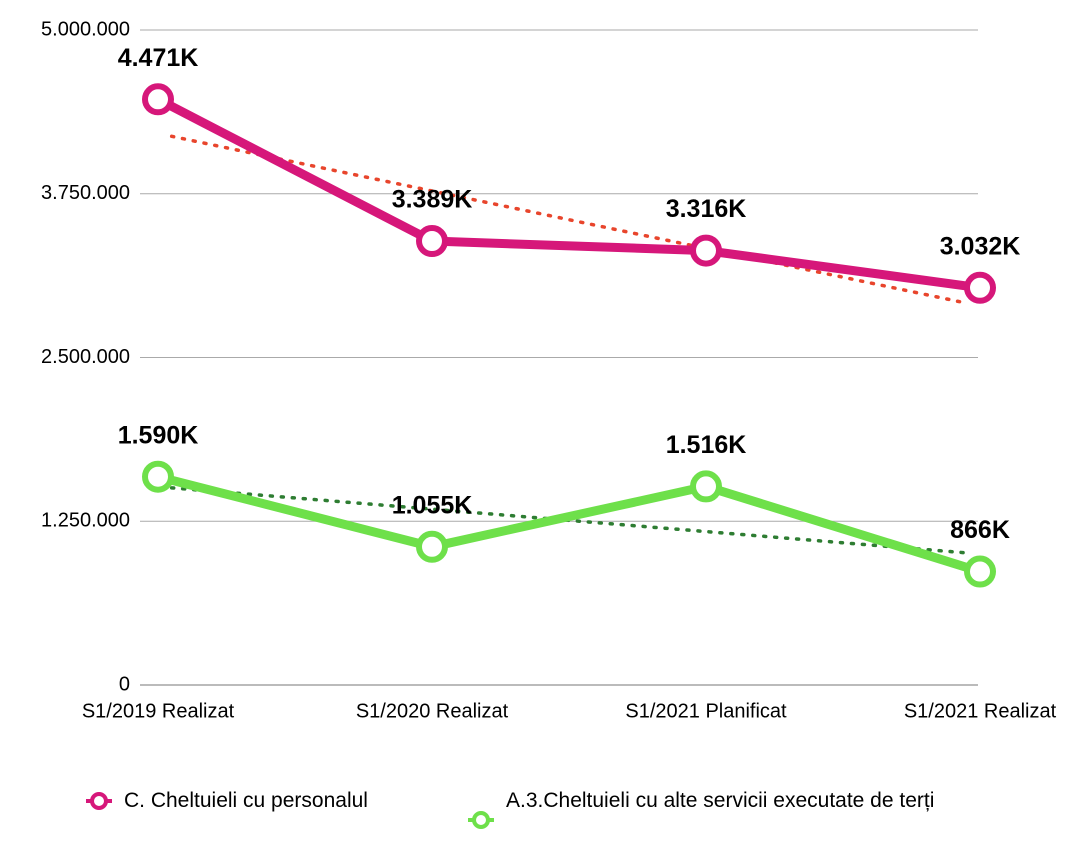 This screenshot has width=1083, height=849. I want to click on y-tick-label: 1.250.000, so click(85, 521).